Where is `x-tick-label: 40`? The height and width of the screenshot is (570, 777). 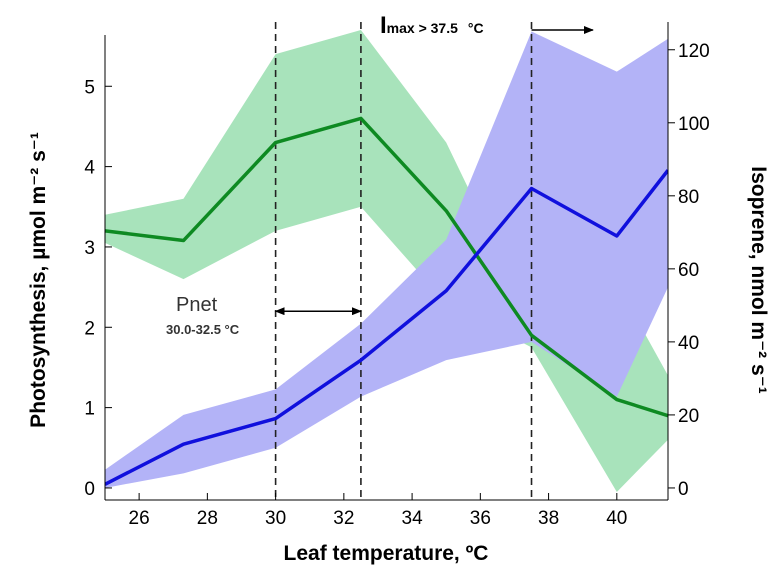 x-tick-label: 40 is located at coordinates (616, 518).